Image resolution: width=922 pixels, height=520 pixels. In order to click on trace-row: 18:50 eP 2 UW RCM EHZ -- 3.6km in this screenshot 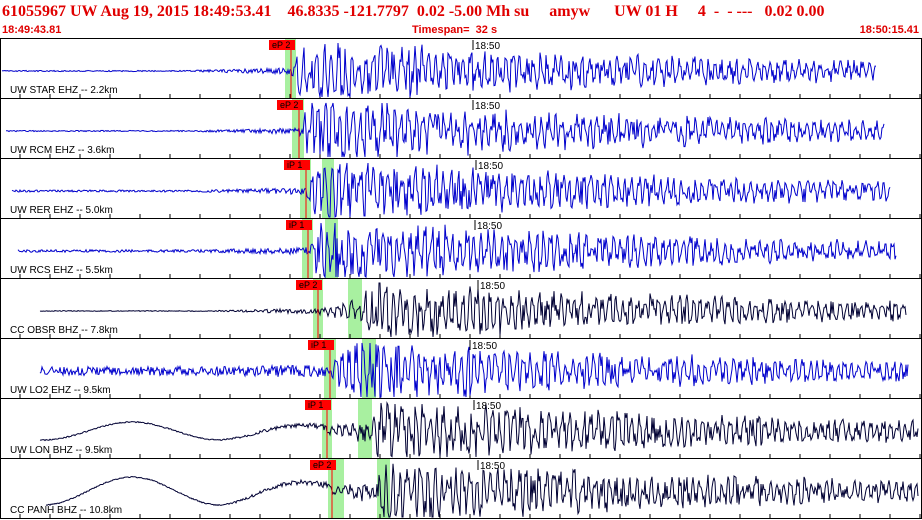, I will do `click(461, 128)`.